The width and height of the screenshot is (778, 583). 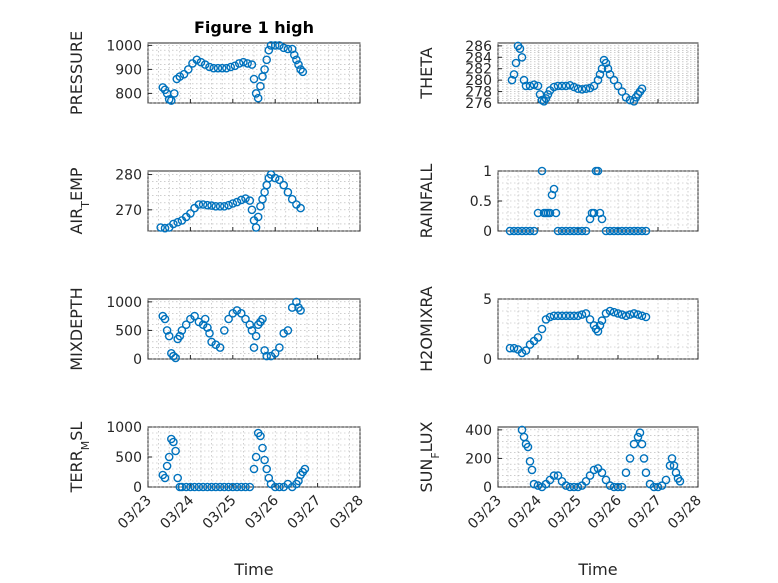 What do you see at coordinates (558, 329) in the screenshot?
I see `subplot-6: 0 5 H2OMIXRA` at bounding box center [558, 329].